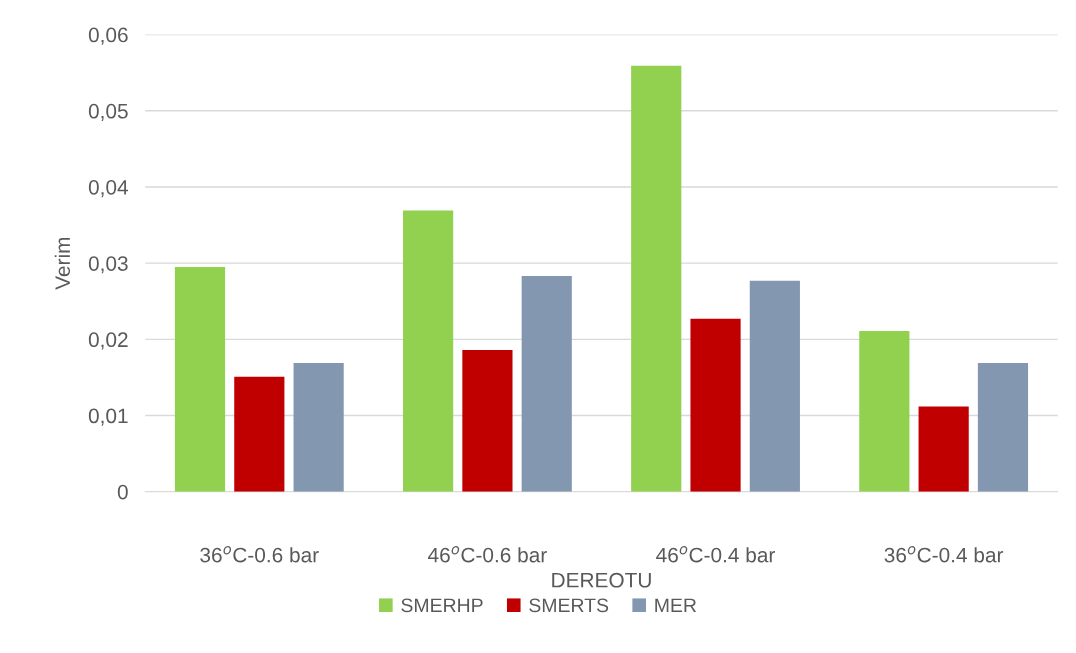 The width and height of the screenshot is (1076, 653). Describe the element at coordinates (108, 417) in the screenshot. I see `y-tick-label: 0,01` at that location.